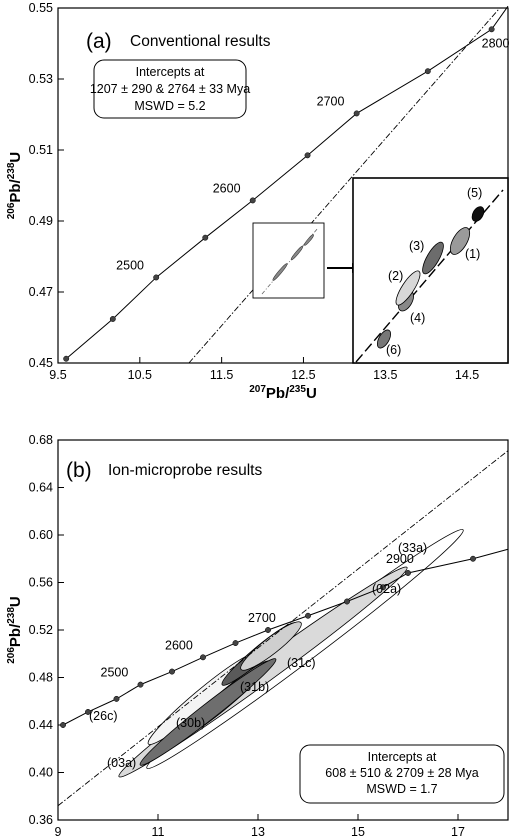  I want to click on label-31c: (31c), so click(301, 663).